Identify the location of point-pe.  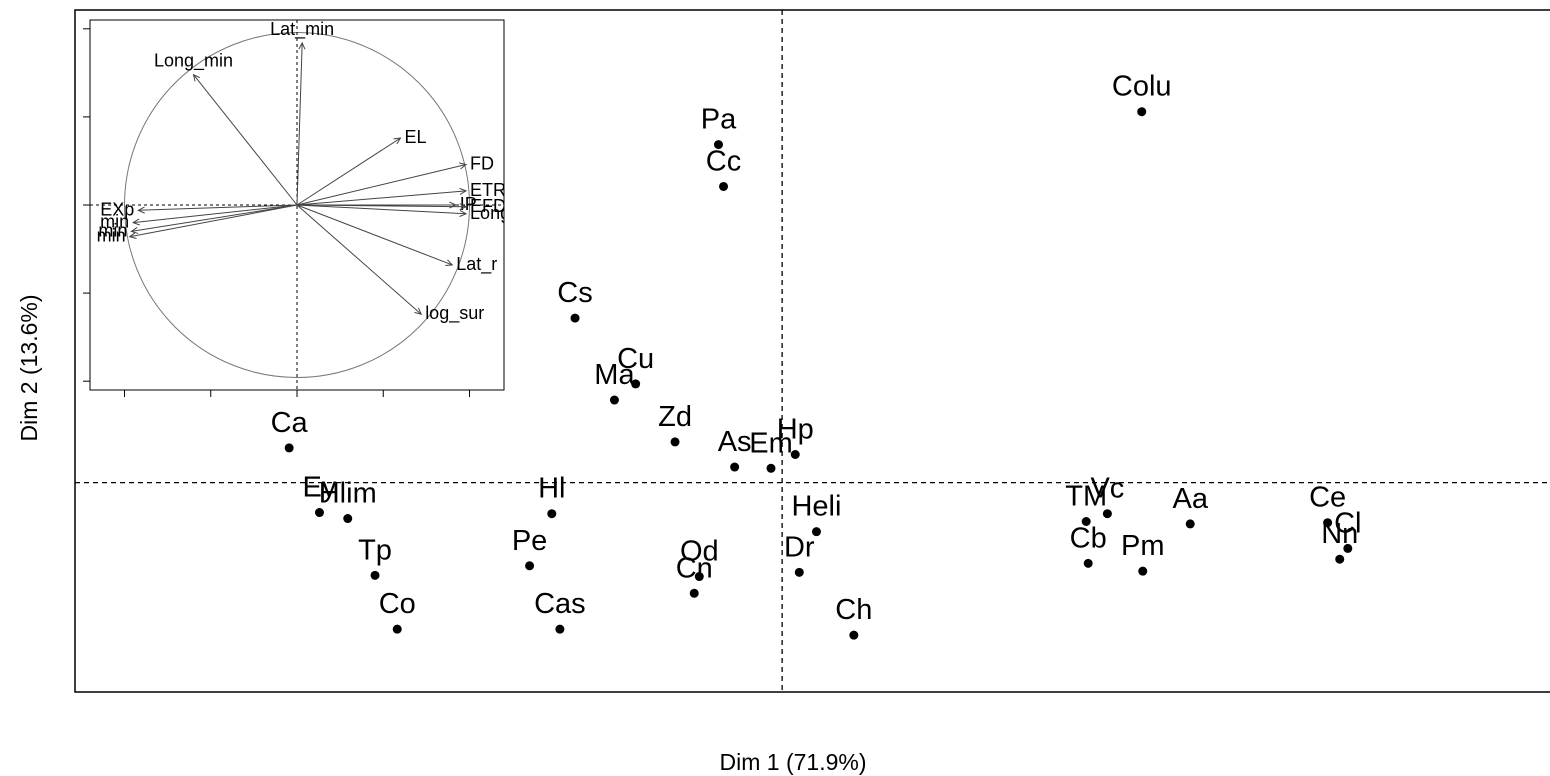
(530, 566).